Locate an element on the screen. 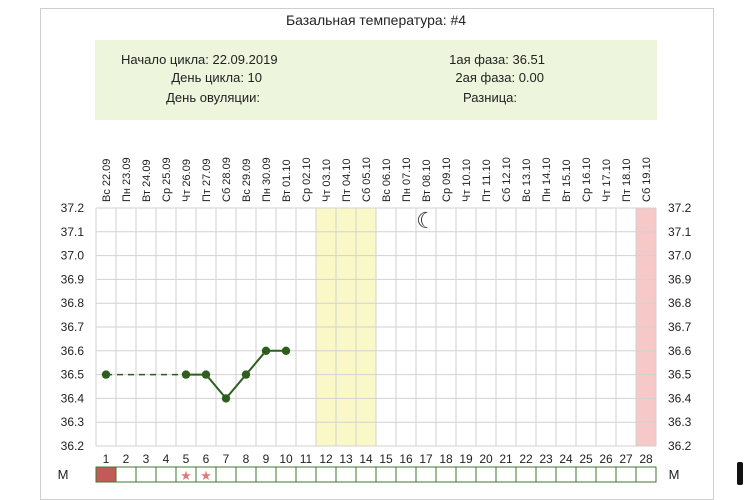  day-number-label: 2 is located at coordinates (126, 459).